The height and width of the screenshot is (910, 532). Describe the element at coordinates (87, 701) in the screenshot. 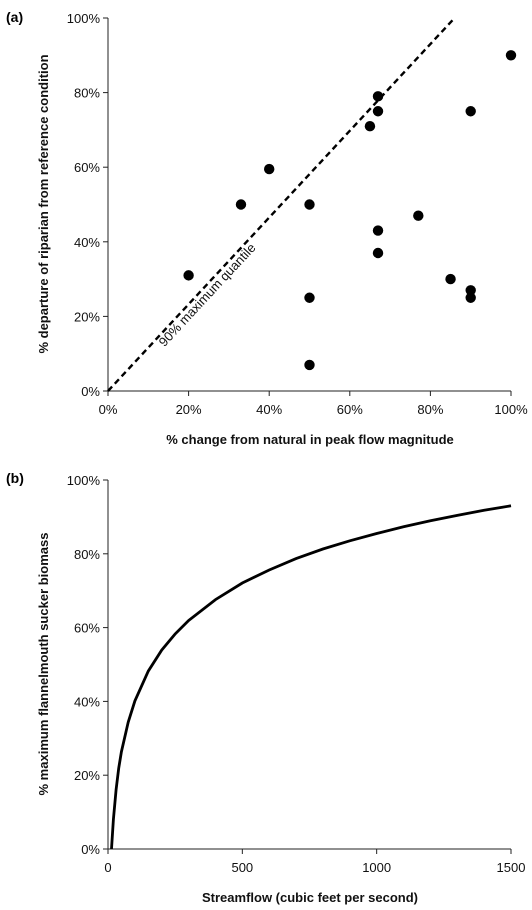

I see `panel-b-y-tick-label: 40%` at that location.